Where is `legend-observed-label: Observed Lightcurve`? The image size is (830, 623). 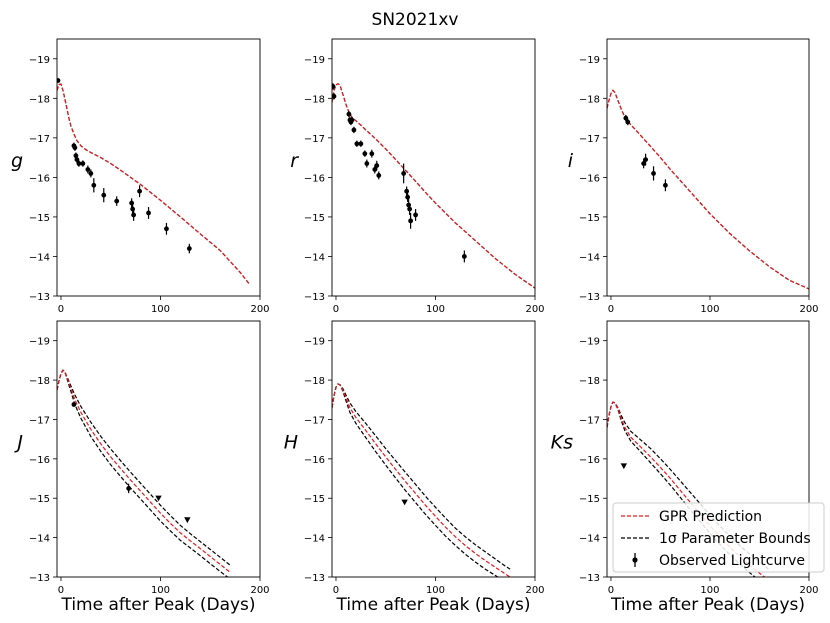
legend-observed-label: Observed Lightcurve is located at coordinates (732, 561).